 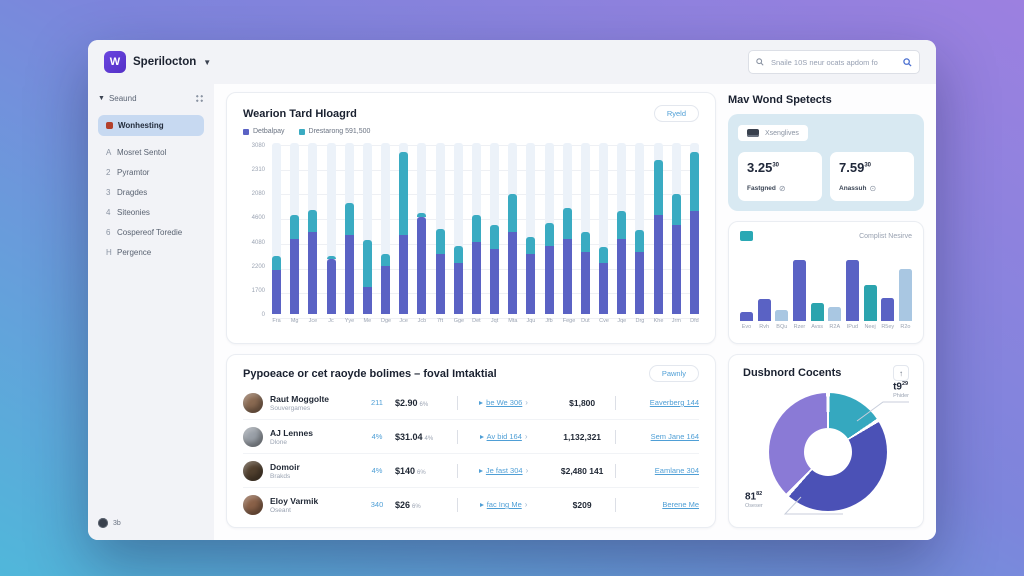 I want to click on metric-tile: 7.5930 Anassuh ⊙, so click(x=872, y=176).